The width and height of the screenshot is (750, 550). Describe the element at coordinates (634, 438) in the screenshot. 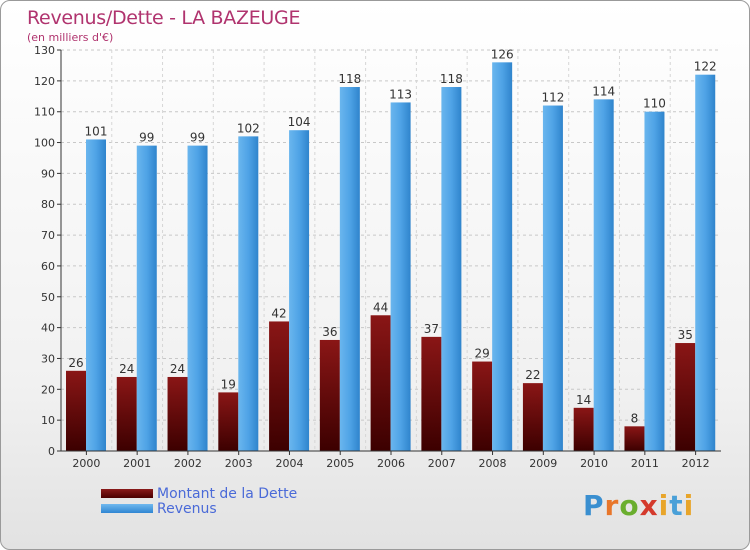

I see `bar-debt-2011` at that location.